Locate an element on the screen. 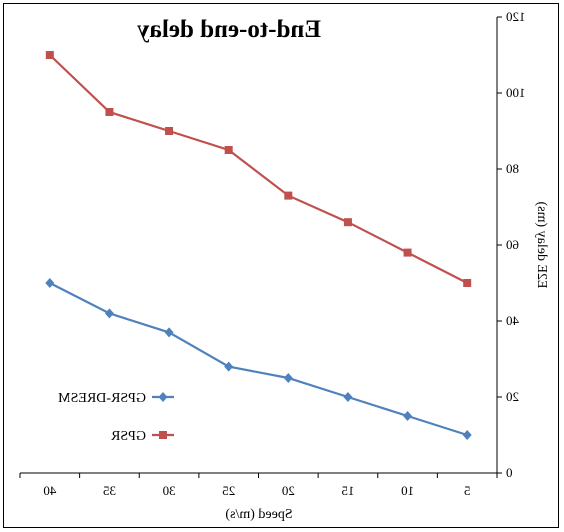 Image resolution: width=564 pixels, height=532 pixels. x-tick-label: 20 is located at coordinates (288, 490).